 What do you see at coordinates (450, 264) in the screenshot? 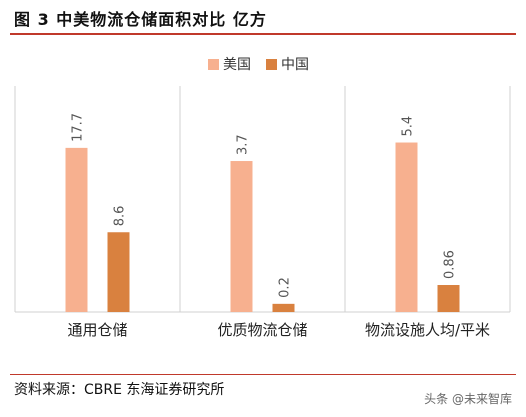
I see `data-label-china-2: 0.86` at bounding box center [450, 264].